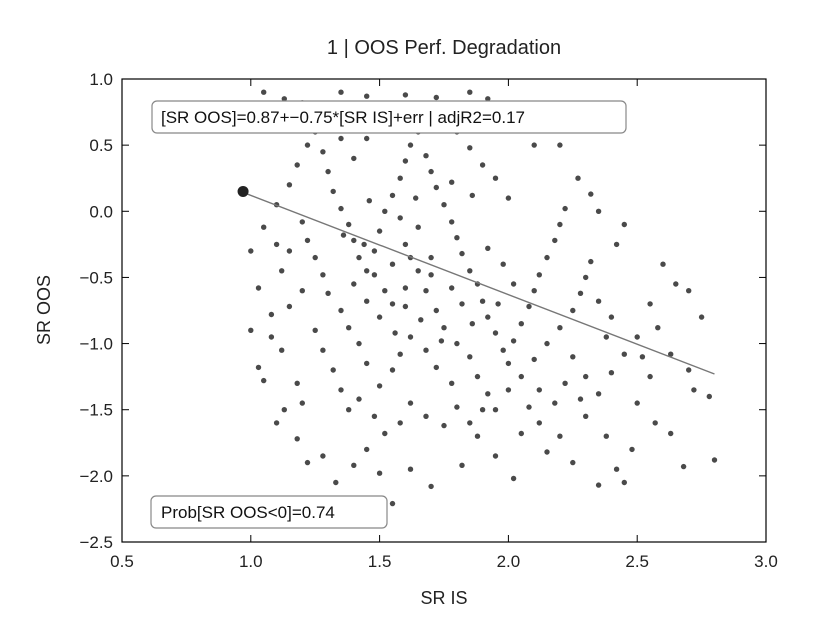 The image size is (820, 635). What do you see at coordinates (444, 48) in the screenshot?
I see `chart-title: 1 | OOS Perf. Degradation` at bounding box center [444, 48].